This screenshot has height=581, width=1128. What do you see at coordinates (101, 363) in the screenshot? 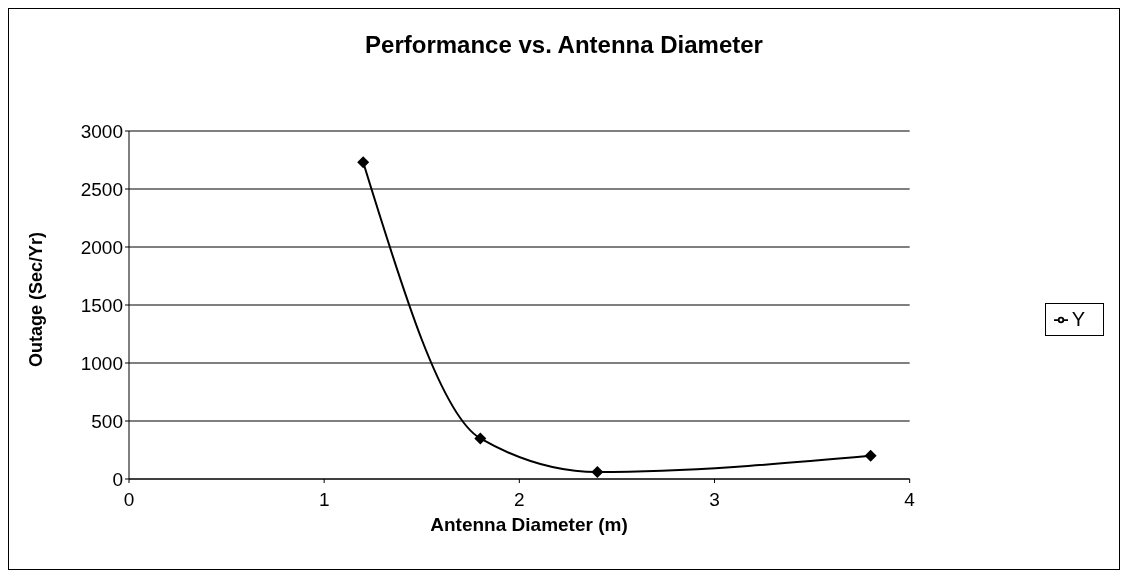
I see `y-tick-label: 1000` at bounding box center [101, 363].